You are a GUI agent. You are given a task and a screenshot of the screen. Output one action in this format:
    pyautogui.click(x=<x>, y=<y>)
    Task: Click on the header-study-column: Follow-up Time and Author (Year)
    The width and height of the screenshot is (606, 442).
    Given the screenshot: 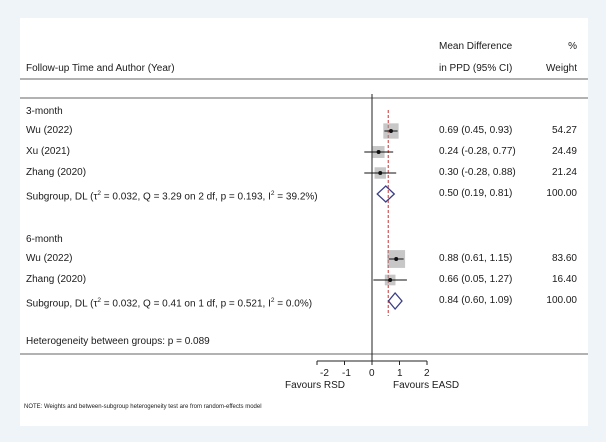 What is the action you would take?
    pyautogui.click(x=100, y=68)
    